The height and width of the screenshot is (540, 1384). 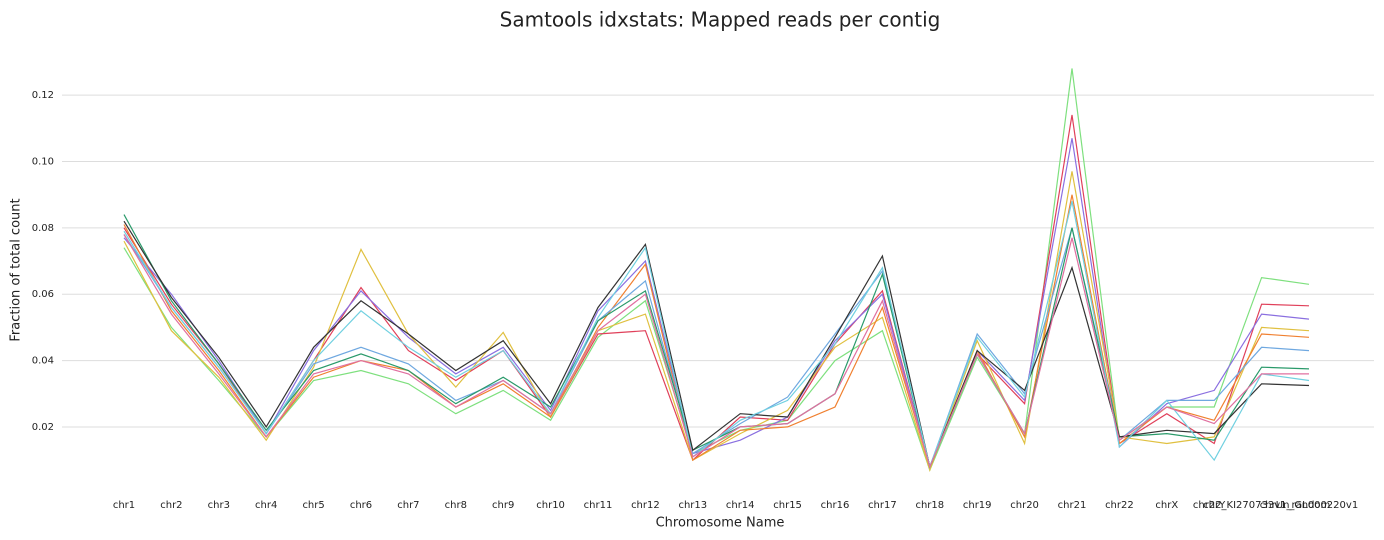 What do you see at coordinates (313, 505) in the screenshot?
I see `x-tick-label: chr5` at bounding box center [313, 505].